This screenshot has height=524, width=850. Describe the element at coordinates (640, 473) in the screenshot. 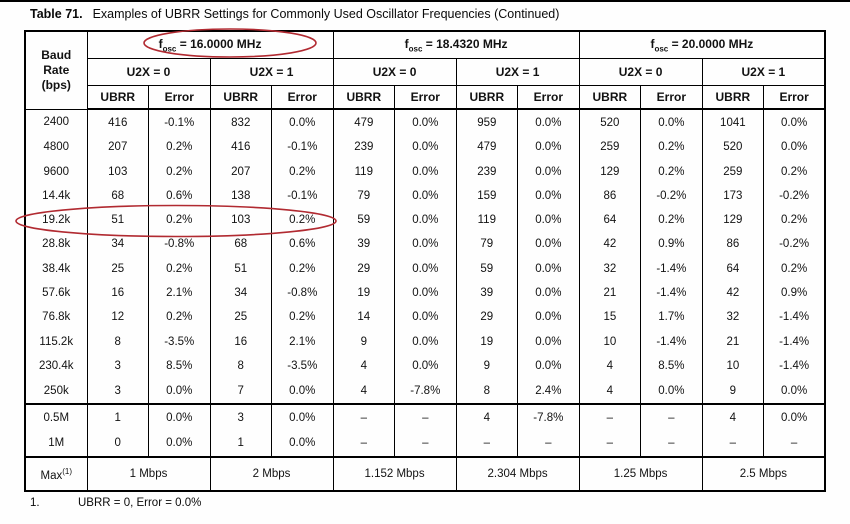

I see `max-value-cell: 1.25 Mbps` at that location.